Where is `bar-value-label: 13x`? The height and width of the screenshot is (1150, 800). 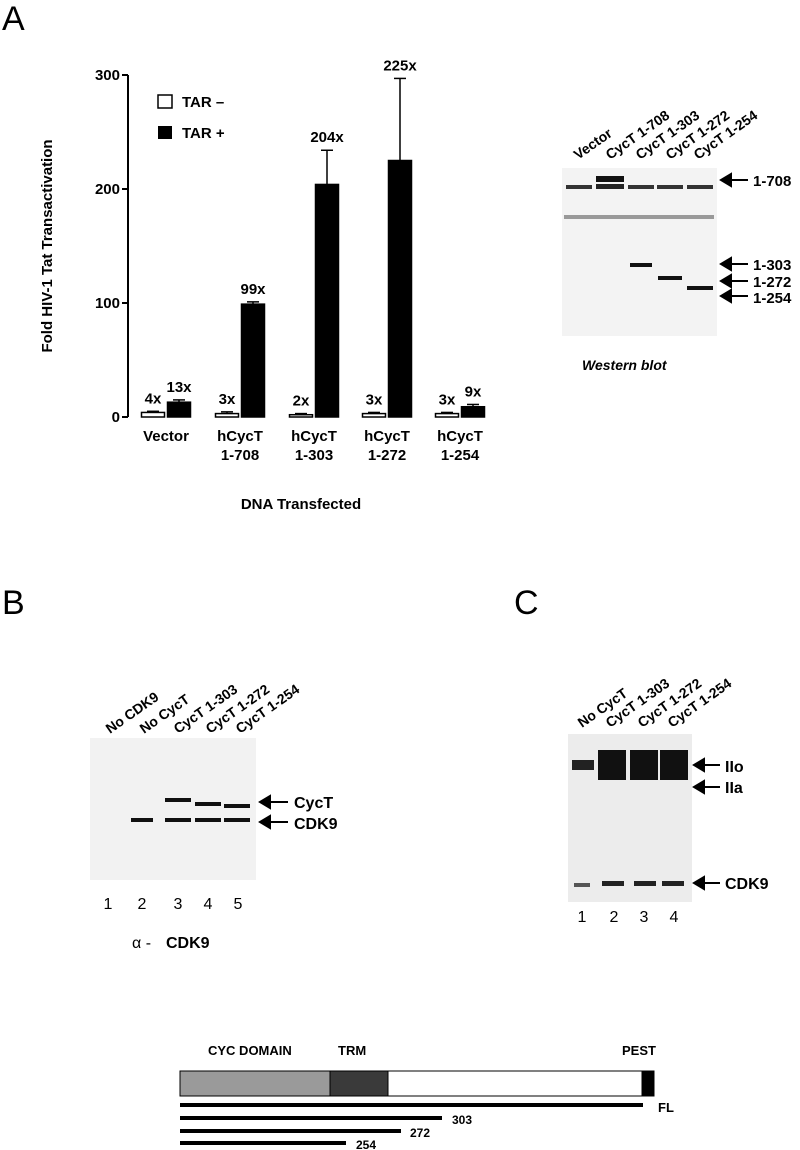 bar-value-label: 13x is located at coordinates (179, 387).